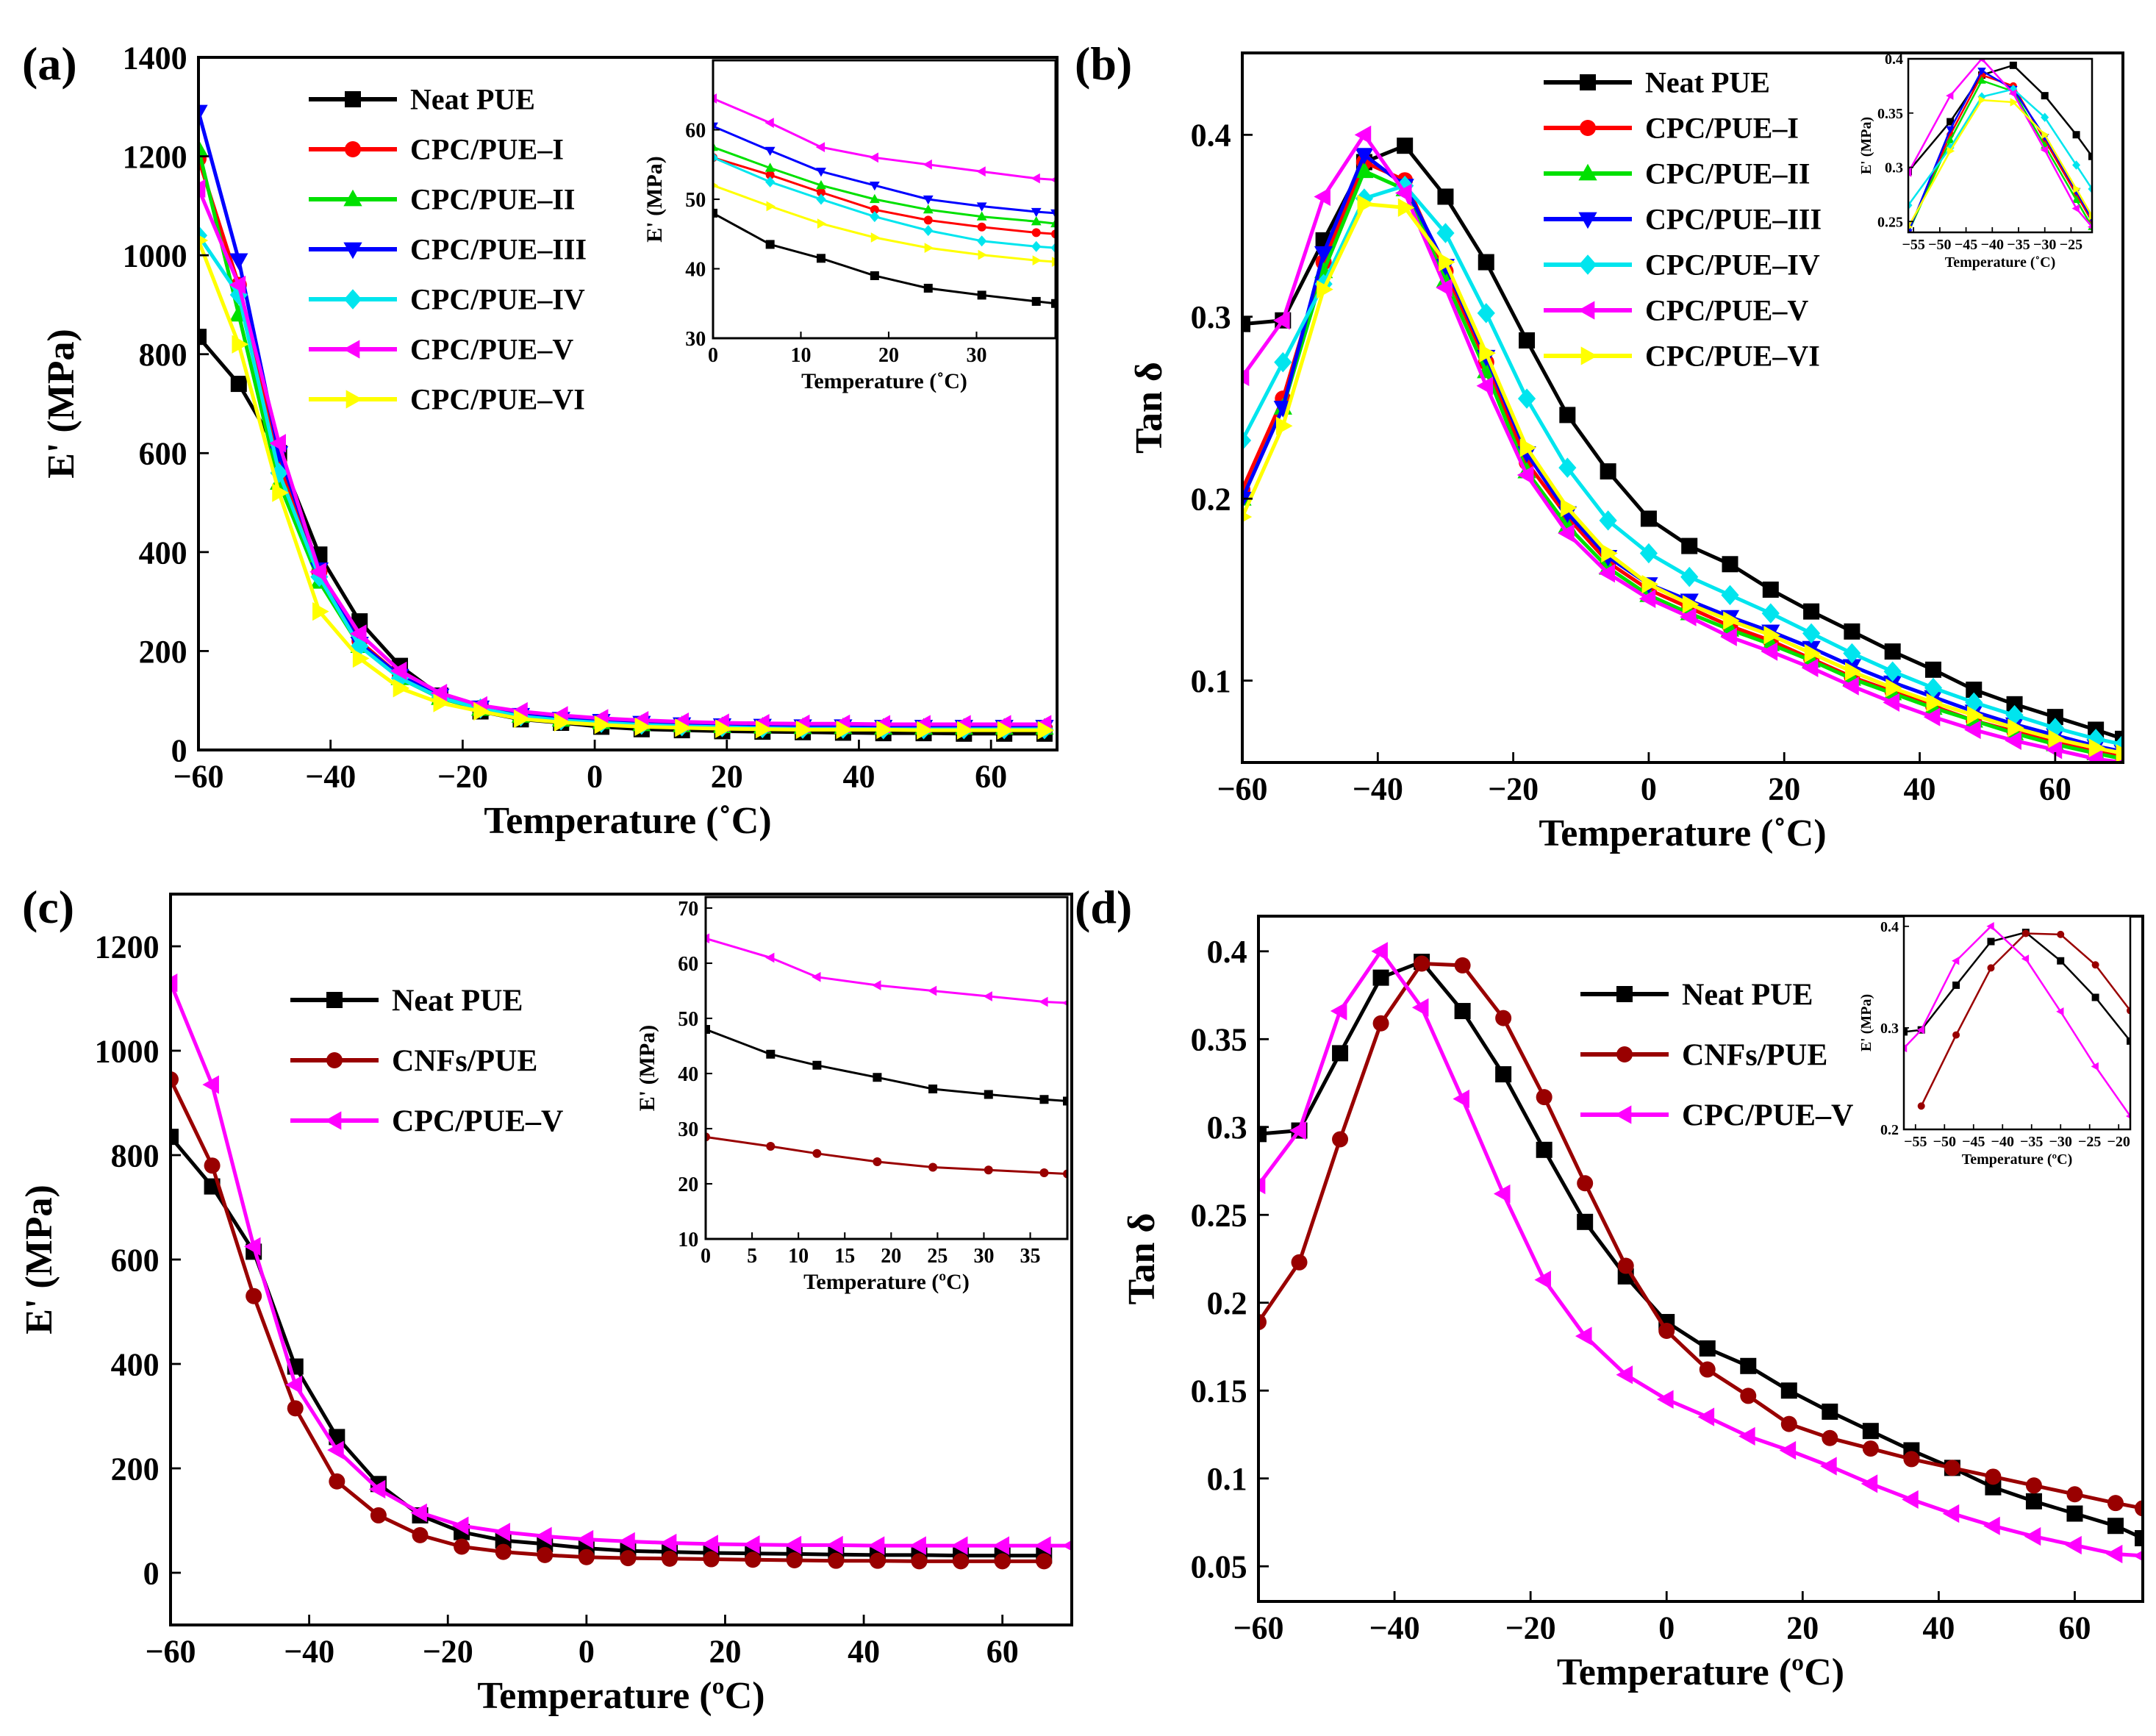 Image resolution: width=2156 pixels, height=1736 pixels. I want to click on panel-c-x-axis-label: Temperature (ºC), so click(621, 1696).